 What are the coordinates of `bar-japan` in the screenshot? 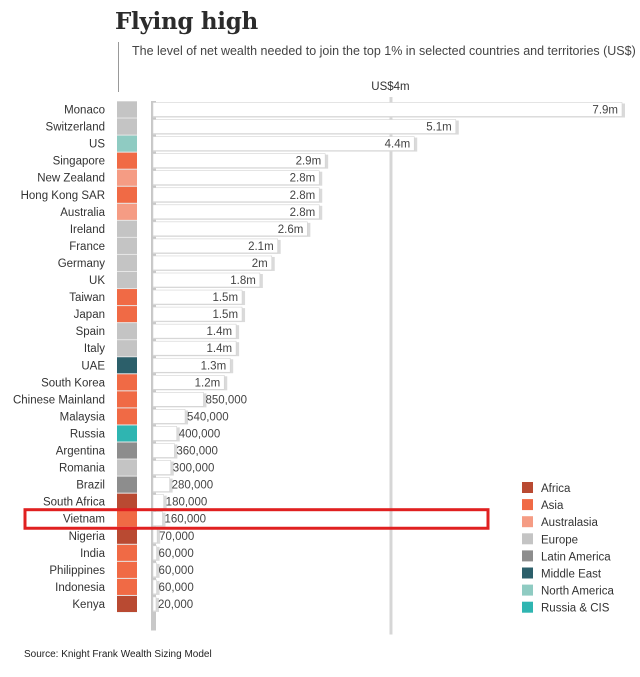 It's located at (197, 314).